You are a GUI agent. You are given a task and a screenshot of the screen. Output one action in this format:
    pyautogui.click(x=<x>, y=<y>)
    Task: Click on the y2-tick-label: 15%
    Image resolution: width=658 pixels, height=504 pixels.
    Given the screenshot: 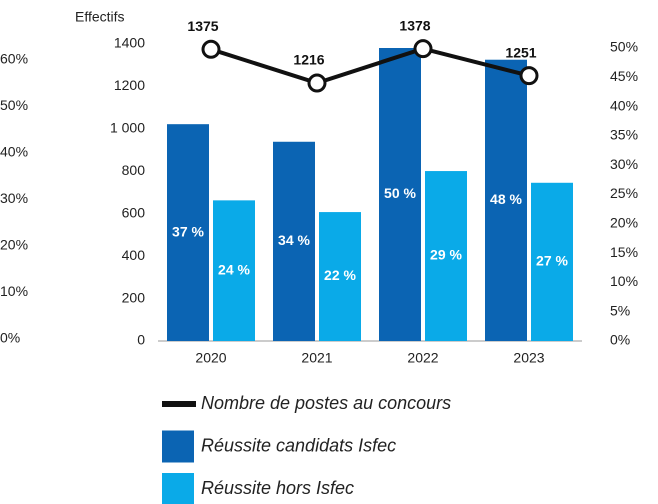 What is the action you would take?
    pyautogui.click(x=624, y=252)
    